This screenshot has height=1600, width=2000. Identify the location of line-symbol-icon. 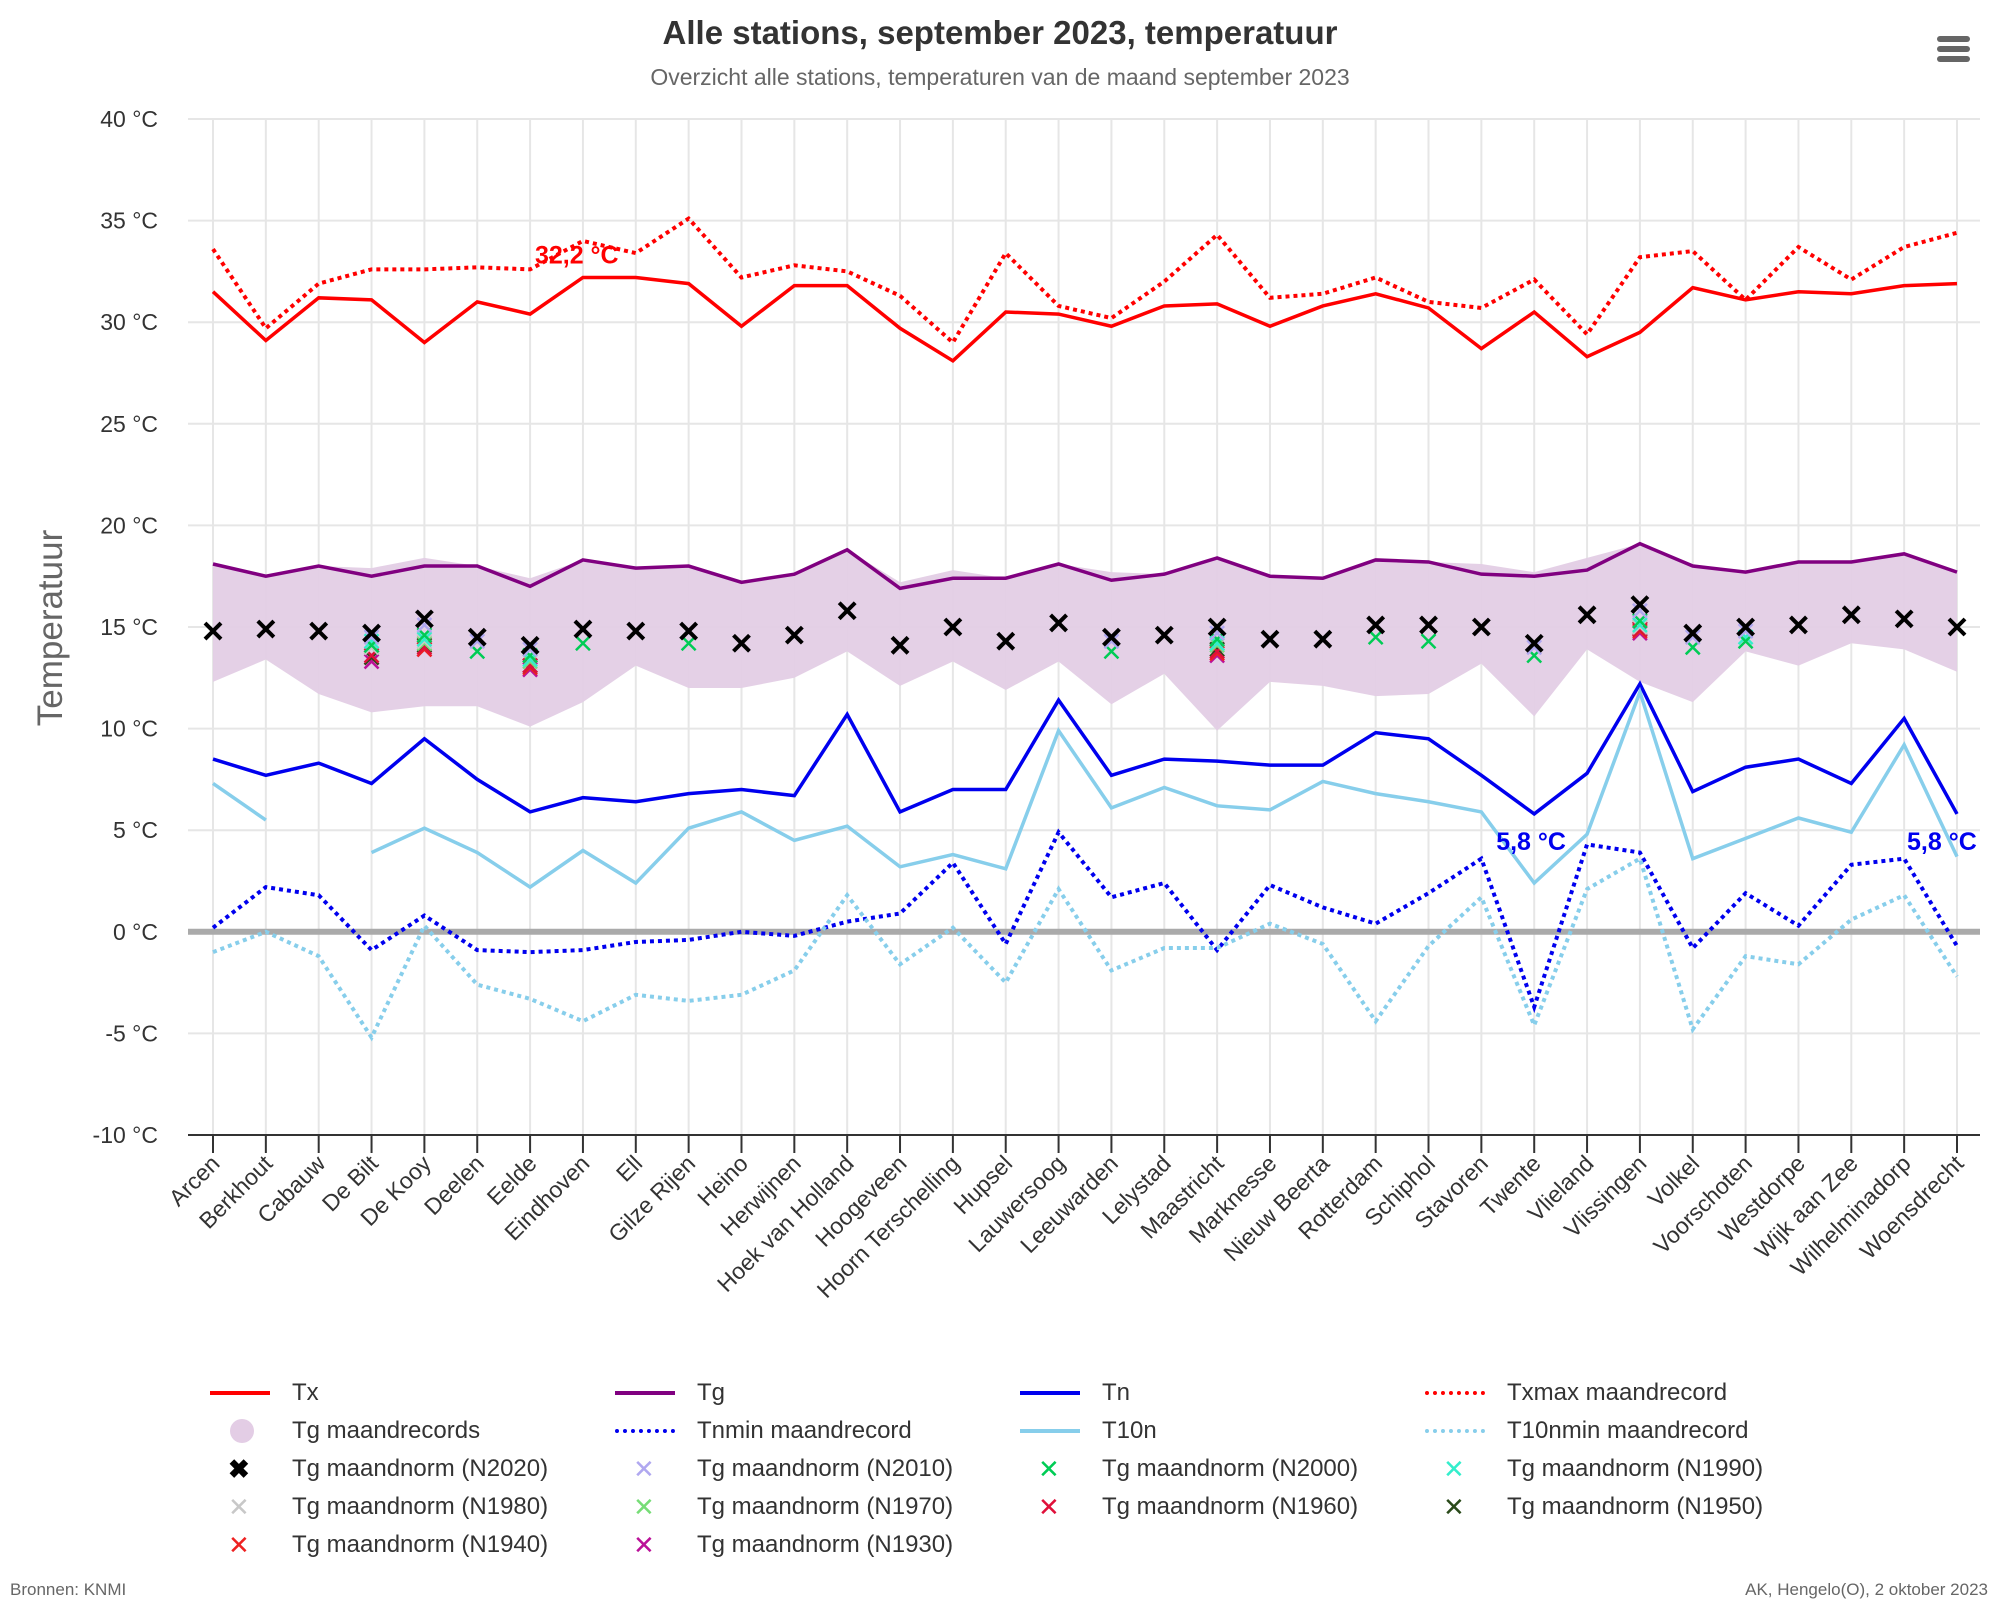
(240, 1393).